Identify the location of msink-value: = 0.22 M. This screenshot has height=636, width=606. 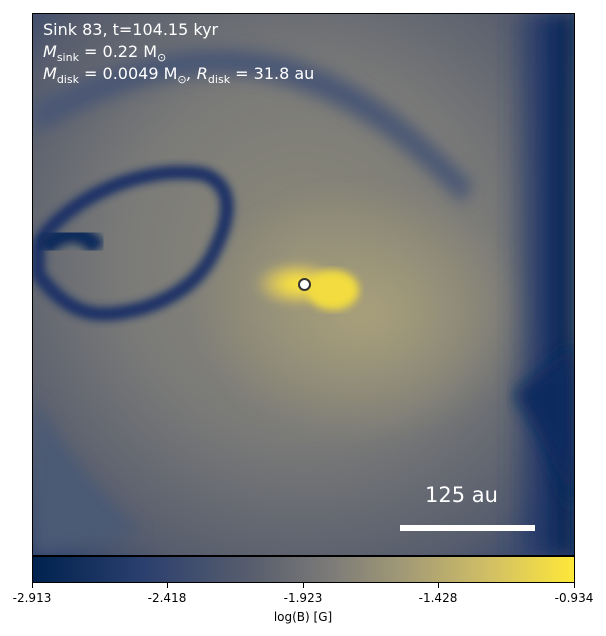
(118, 51).